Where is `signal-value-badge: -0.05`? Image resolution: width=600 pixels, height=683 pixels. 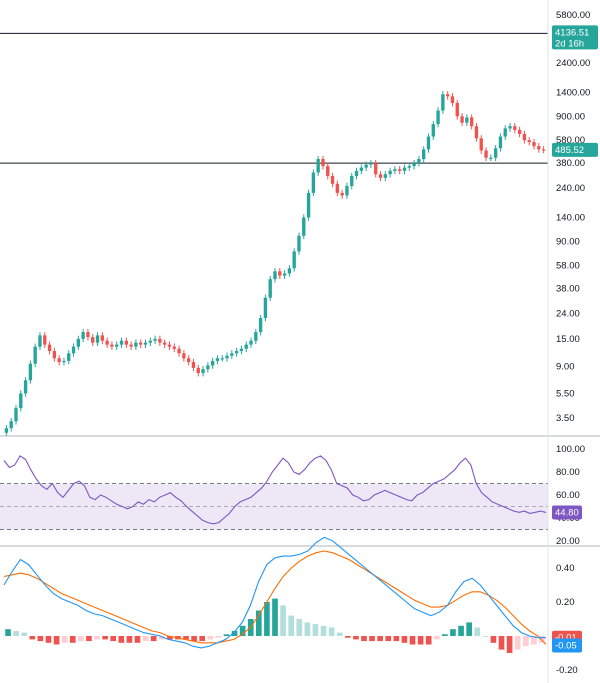
signal-value-badge: -0.05 is located at coordinates (567, 645).